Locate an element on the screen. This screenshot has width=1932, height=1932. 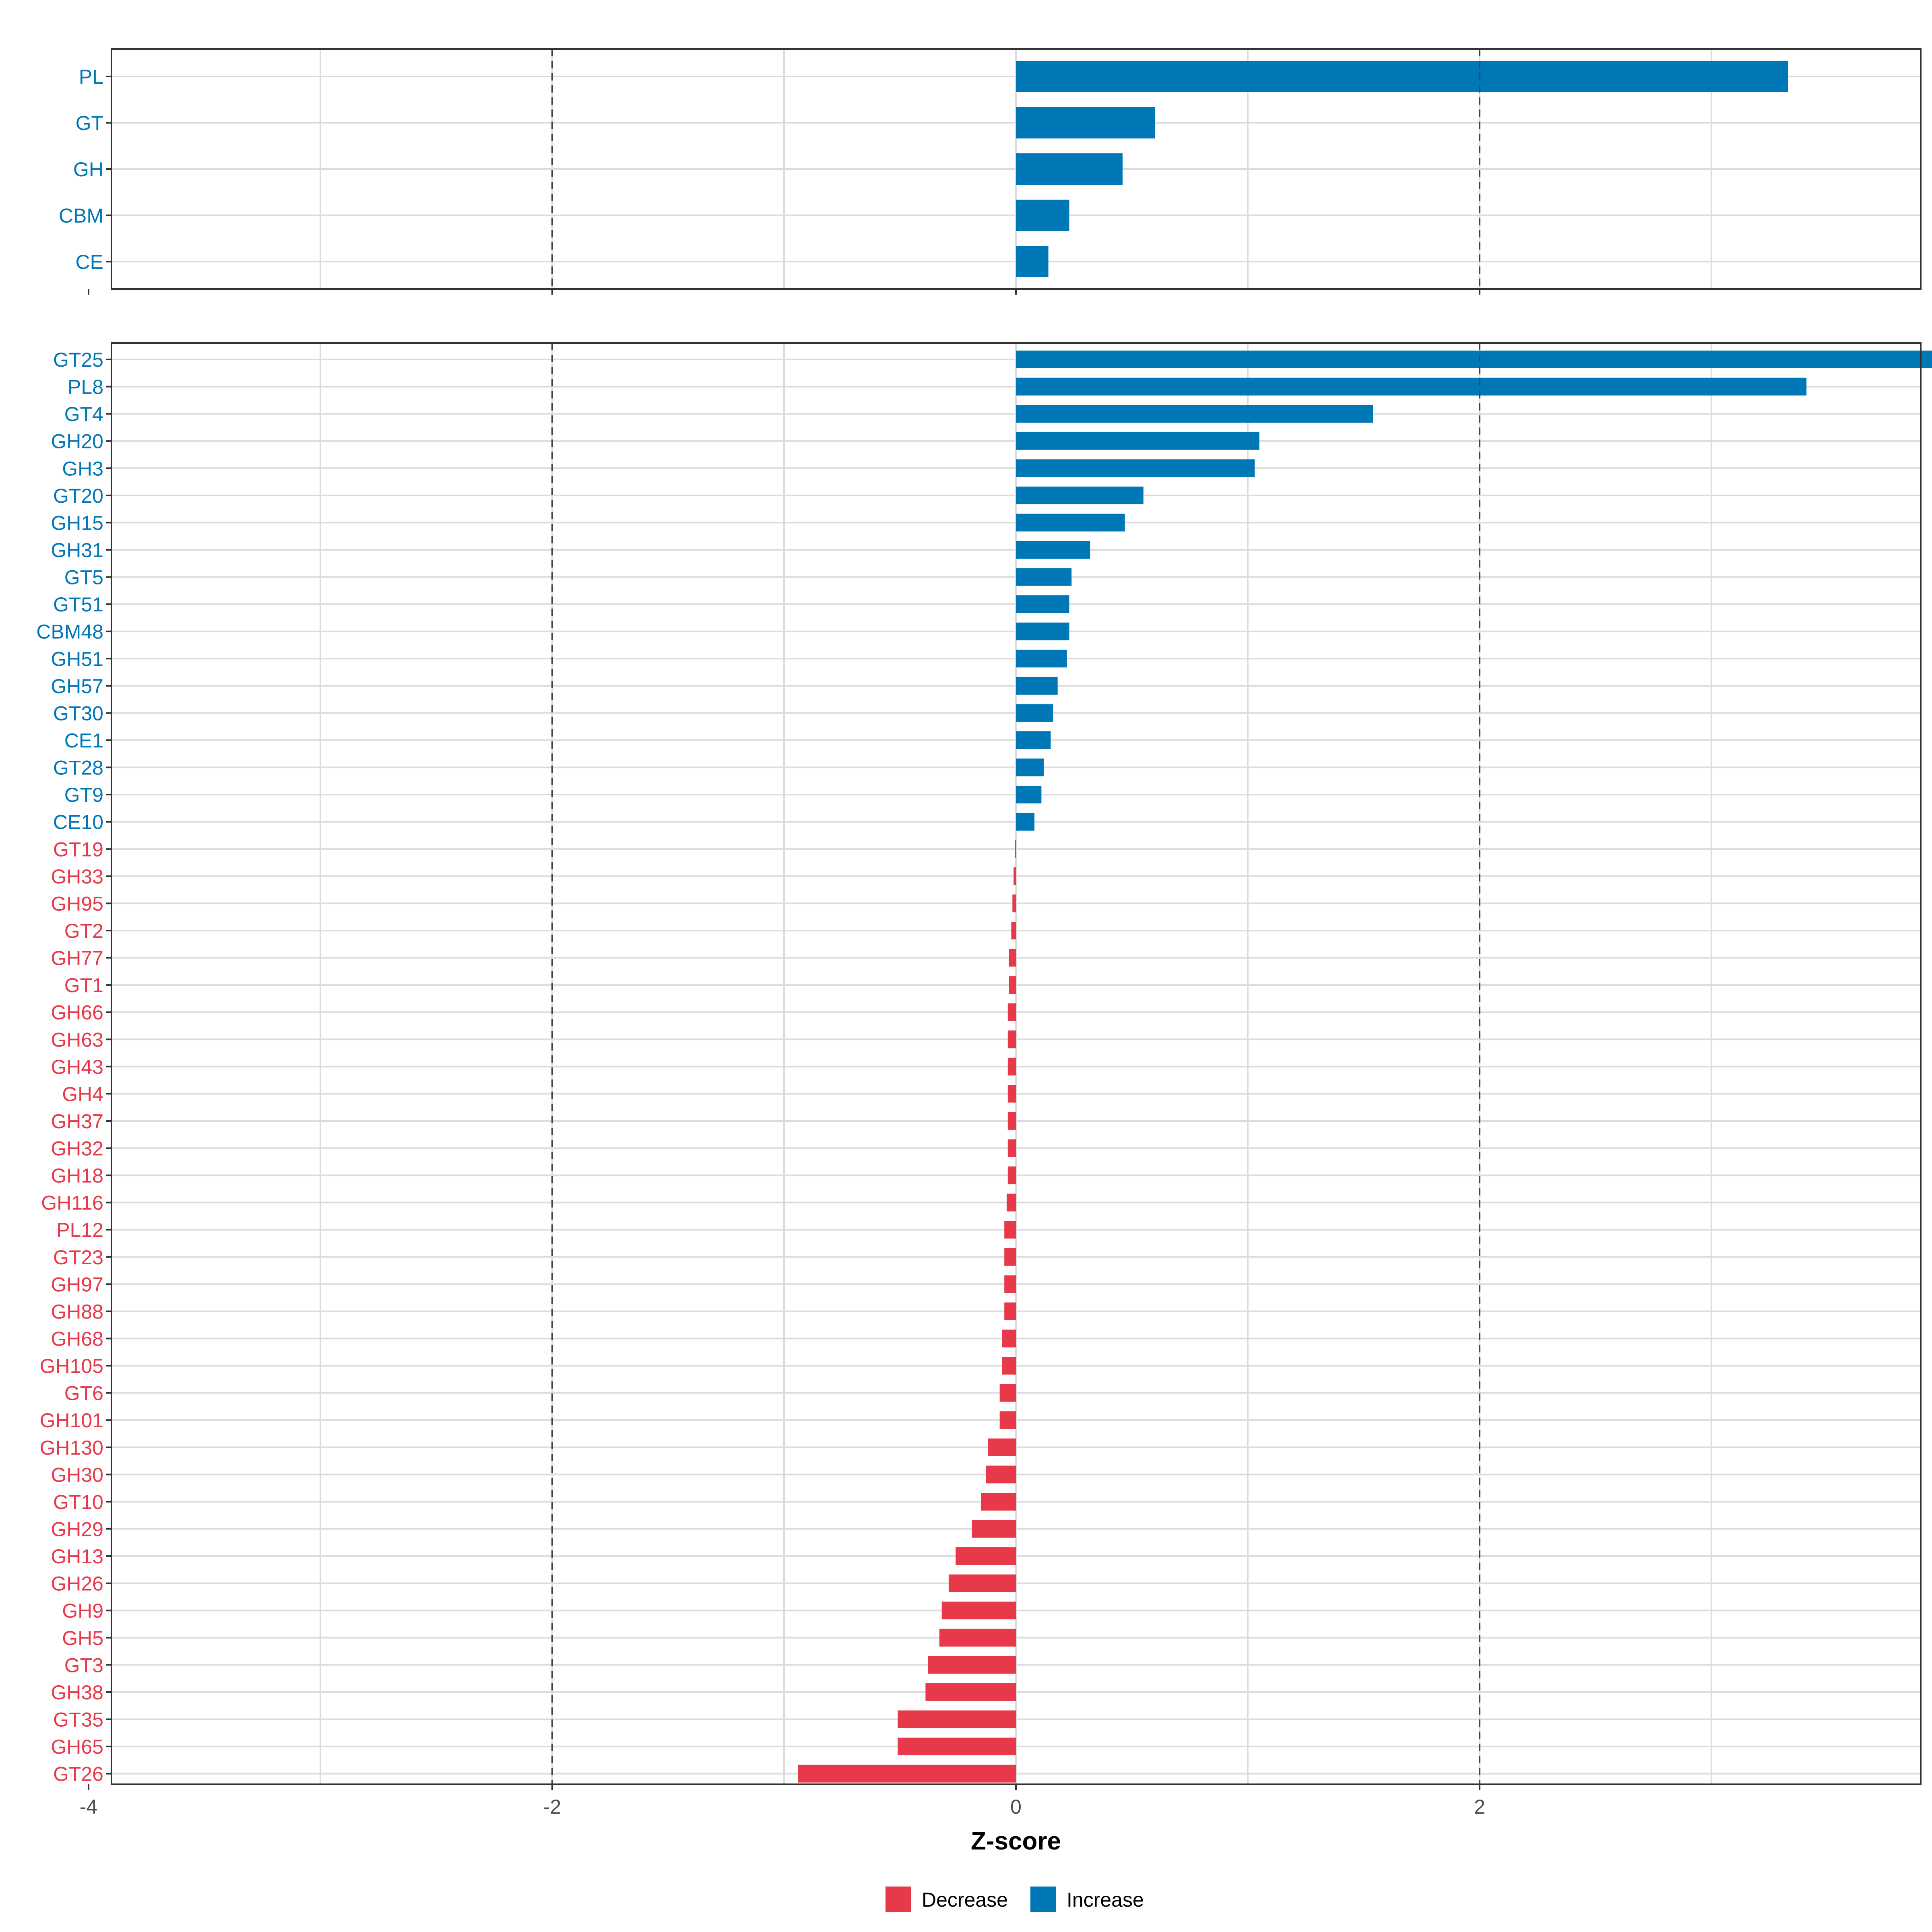
bar-gt is located at coordinates (1085, 122).